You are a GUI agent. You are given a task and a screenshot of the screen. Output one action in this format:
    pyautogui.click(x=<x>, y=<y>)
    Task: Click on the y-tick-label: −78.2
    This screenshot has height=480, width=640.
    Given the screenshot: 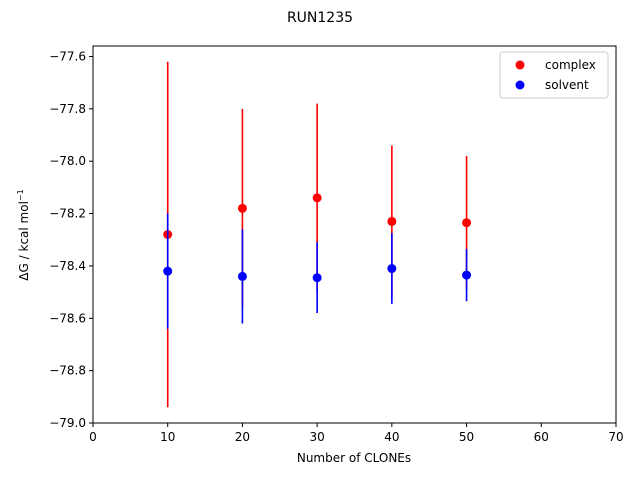 What is the action you would take?
    pyautogui.click(x=67, y=214)
    